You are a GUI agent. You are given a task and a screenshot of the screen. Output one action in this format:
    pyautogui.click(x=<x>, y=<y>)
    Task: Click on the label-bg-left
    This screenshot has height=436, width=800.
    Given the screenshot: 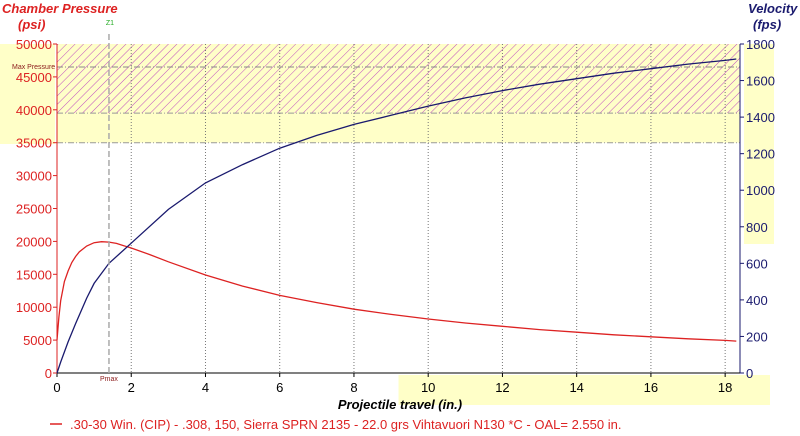 What is the action you would take?
    pyautogui.click(x=27, y=94)
    